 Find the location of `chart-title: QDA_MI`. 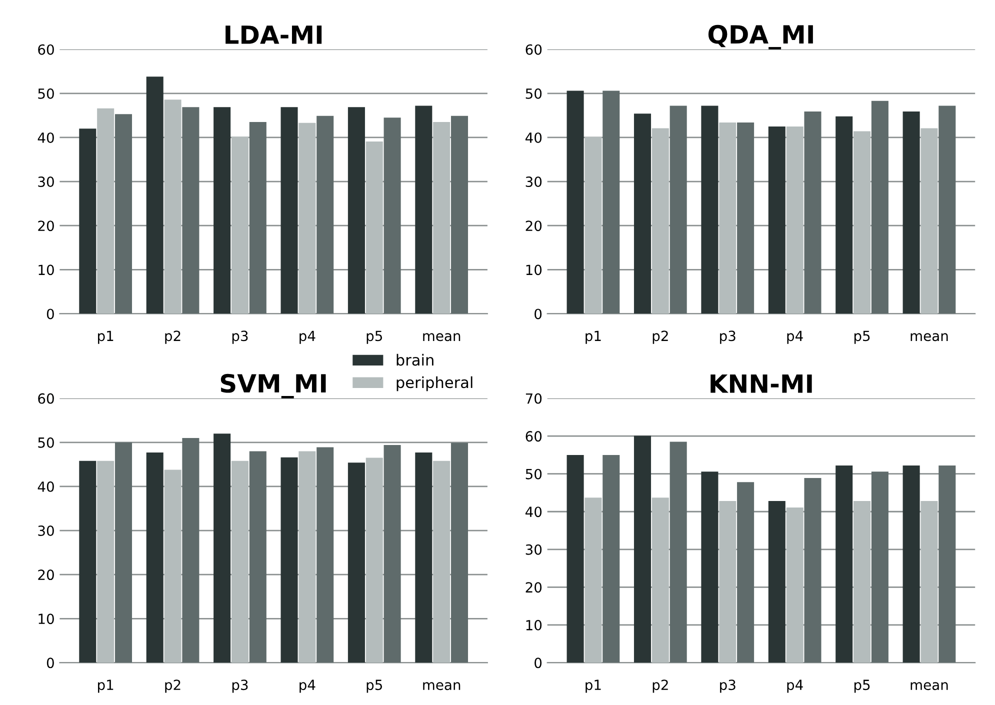

chart-title: QDA_MI is located at coordinates (760, 37).